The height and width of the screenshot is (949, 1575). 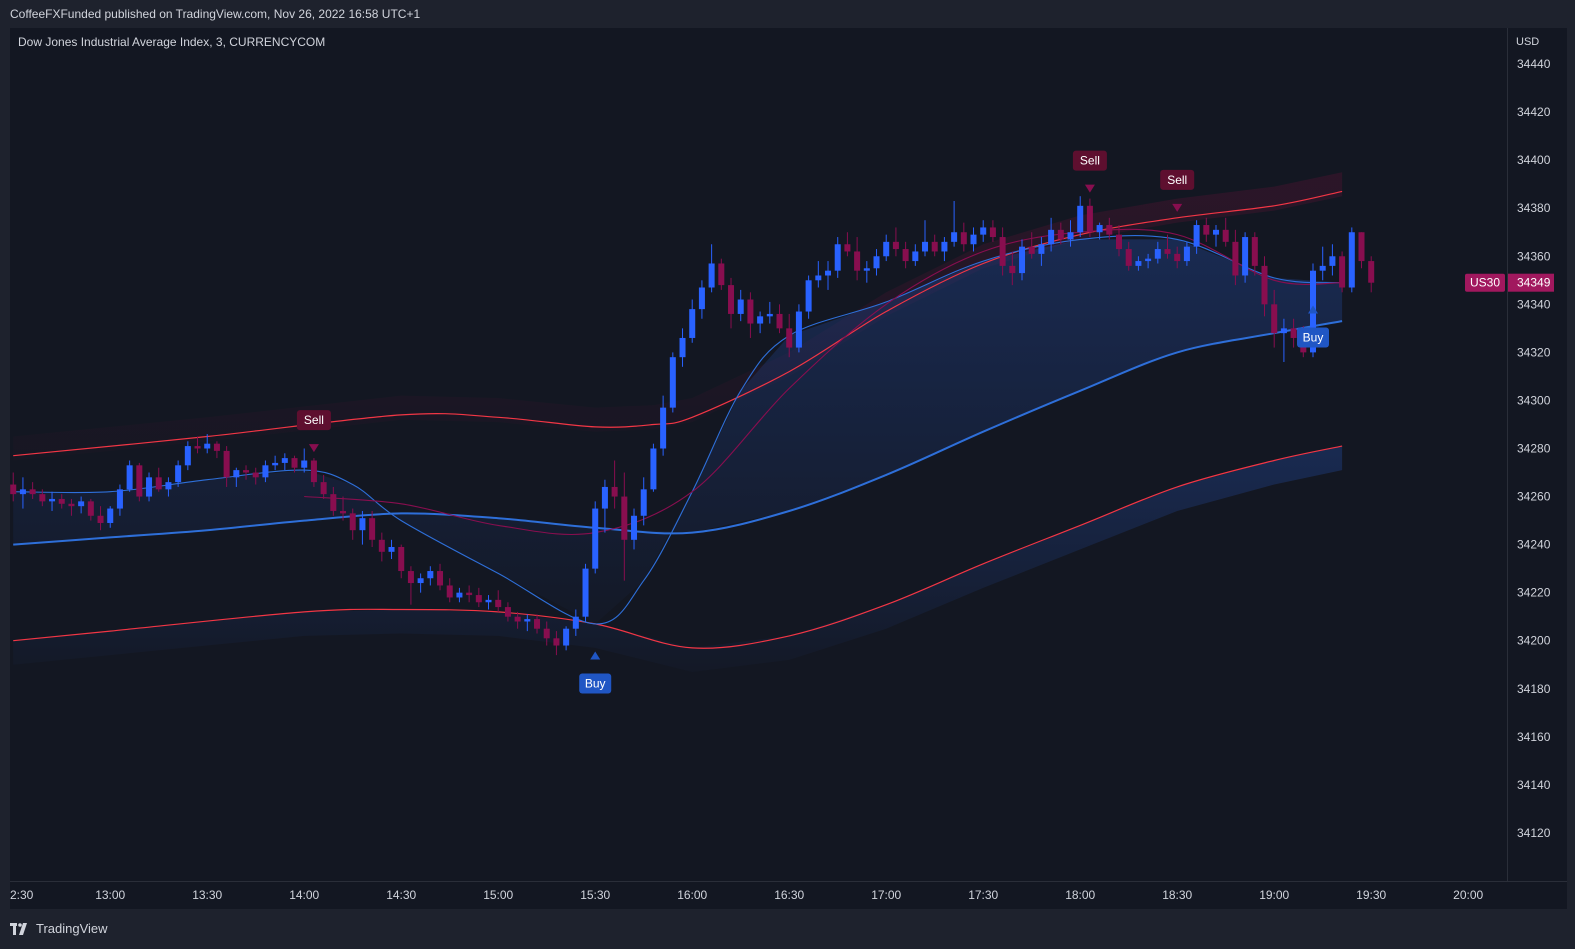 What do you see at coordinates (304, 895) in the screenshot?
I see `x-tick-label: 14:00` at bounding box center [304, 895].